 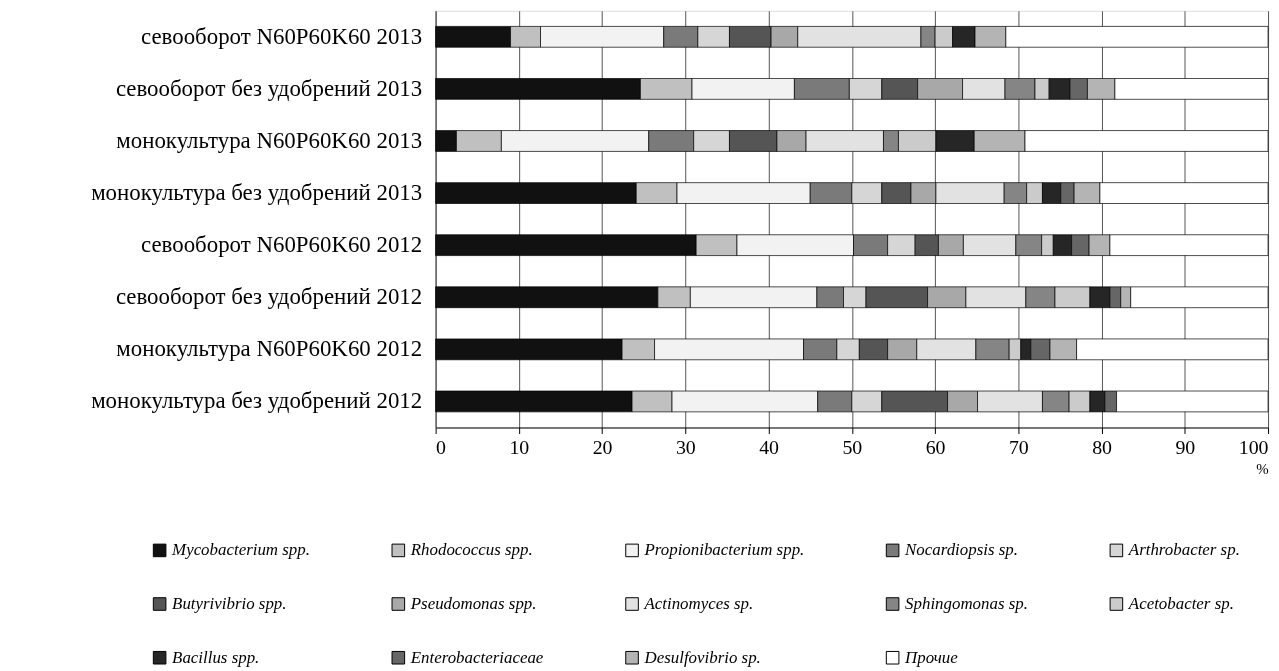 What do you see at coordinates (269, 140) in the screenshot?
I see `y-tick-label: монокультура N60P60K60 2013` at bounding box center [269, 140].